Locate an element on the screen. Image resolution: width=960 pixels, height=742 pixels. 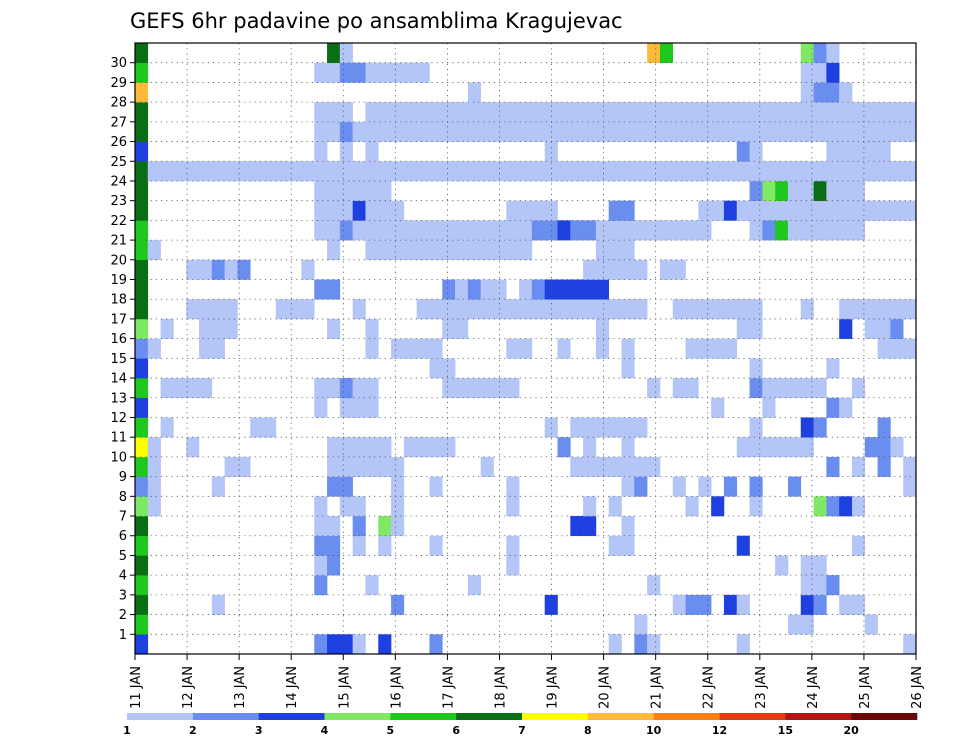
y-tick-label: 7 is located at coordinates (123, 517).